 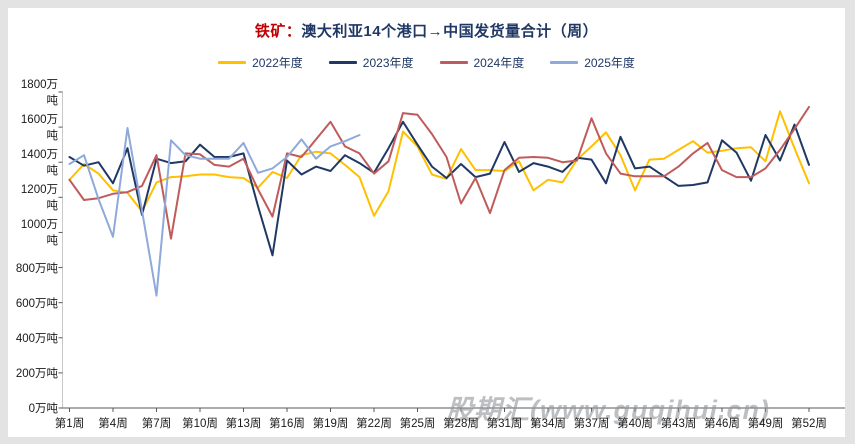 I want to click on legend-label-2022: 2022年度, so click(x=277, y=63).